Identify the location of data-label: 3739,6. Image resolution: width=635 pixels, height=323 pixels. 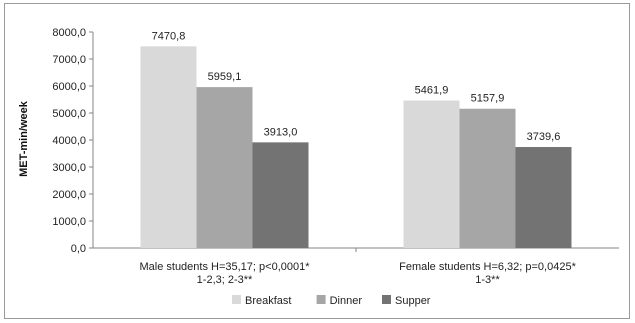
(544, 137).